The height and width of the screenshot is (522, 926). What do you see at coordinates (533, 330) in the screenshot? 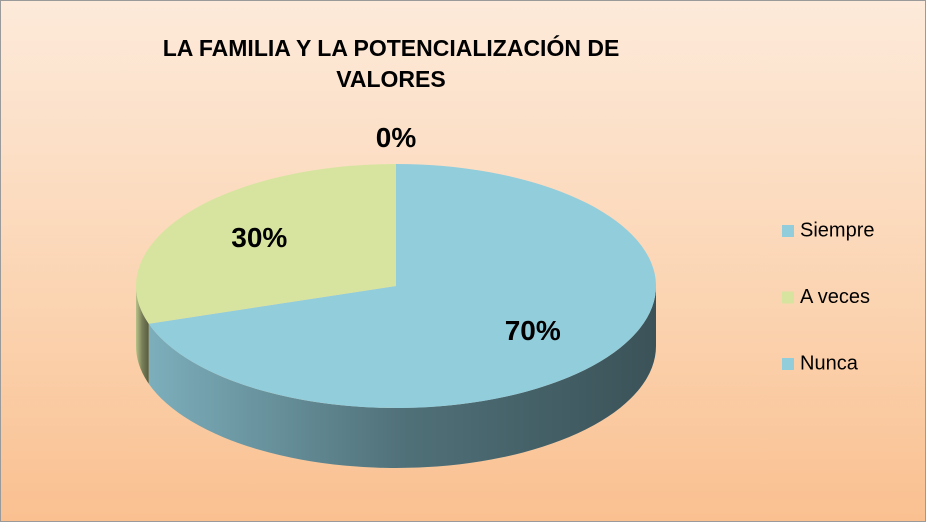
I see `data-label: 70%` at bounding box center [533, 330].